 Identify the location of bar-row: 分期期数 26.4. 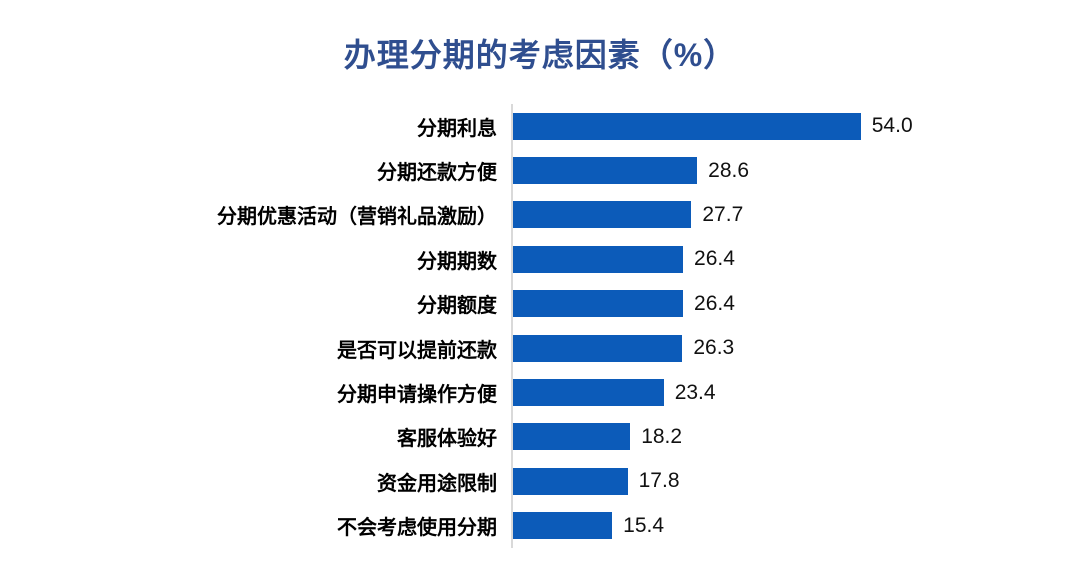
(540, 259).